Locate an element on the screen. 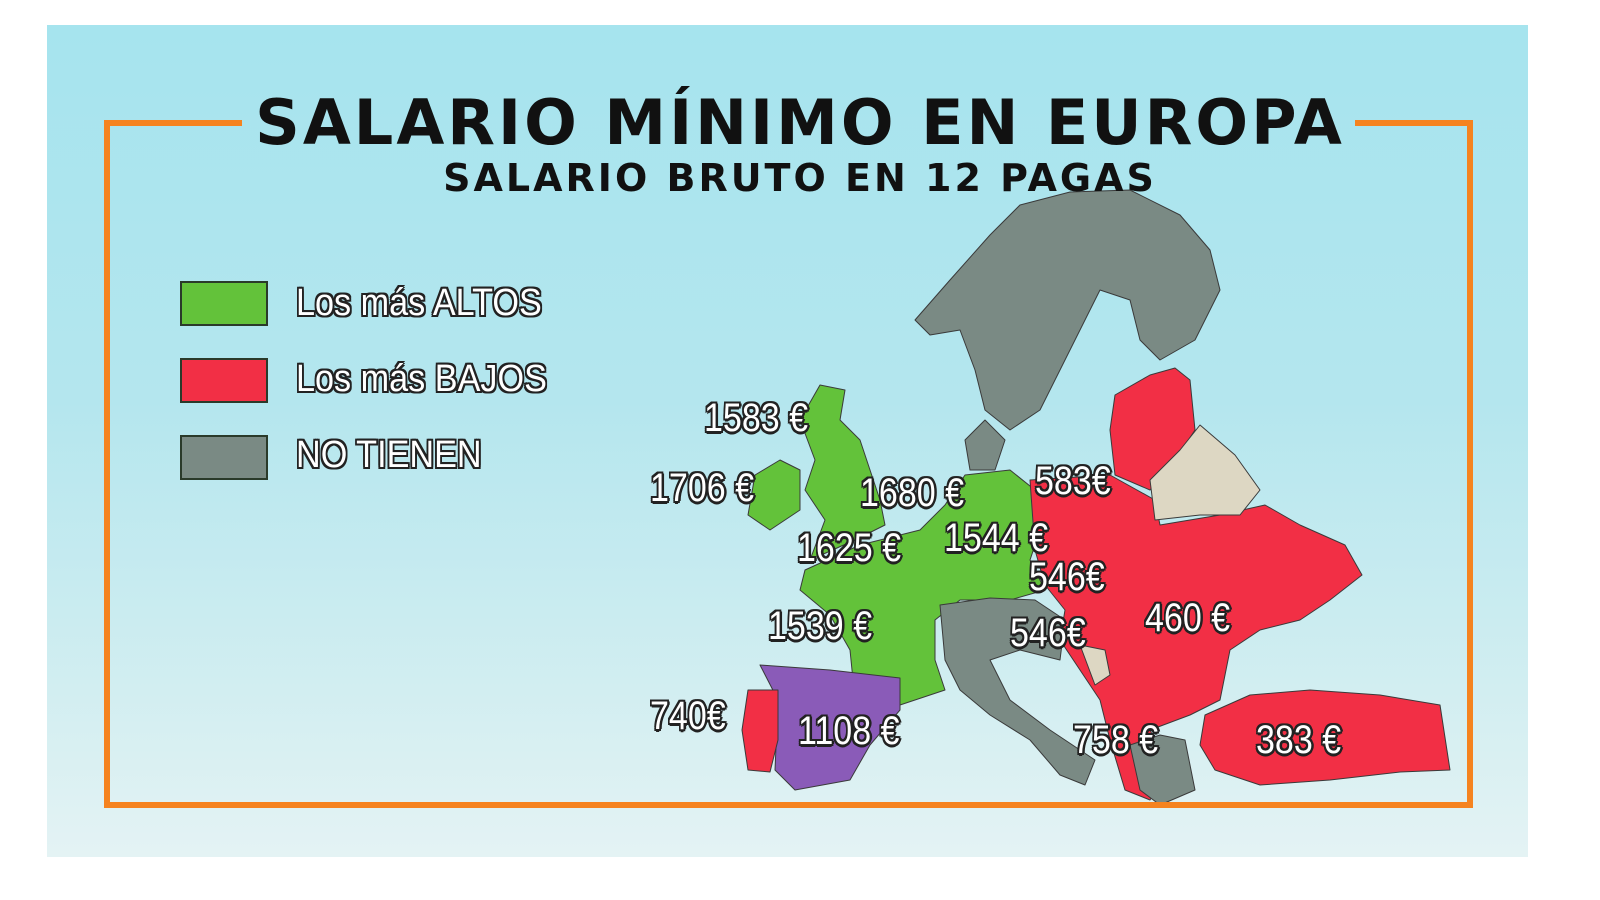 This screenshot has height=900, width=1600. region-ireland is located at coordinates (774, 495).